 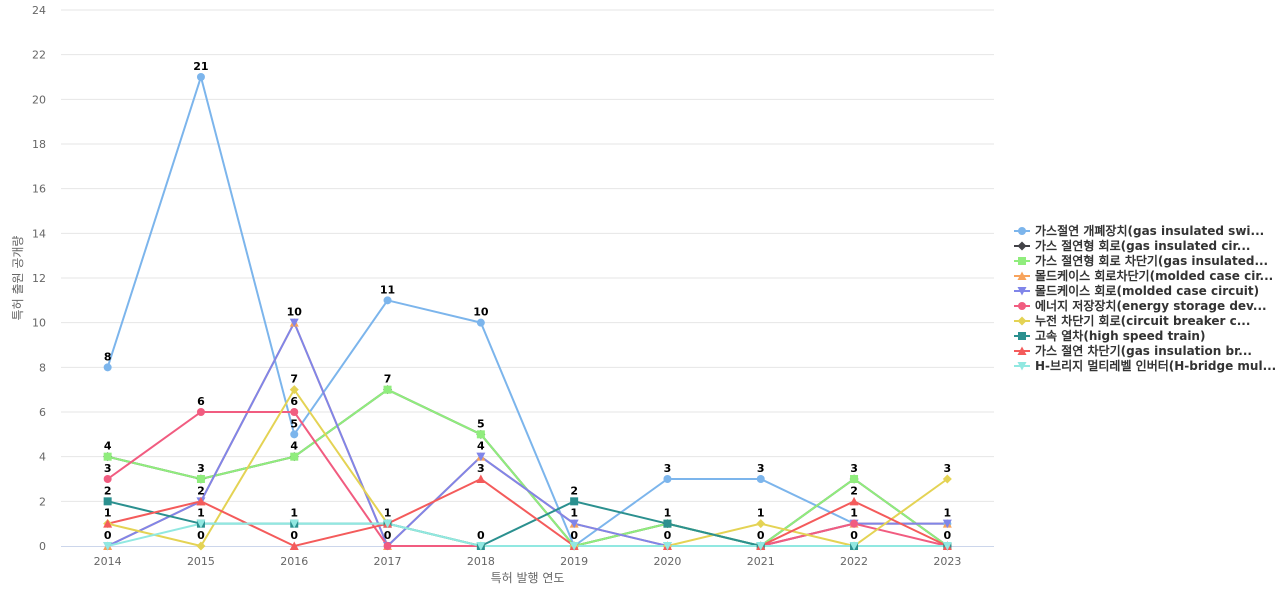 What do you see at coordinates (201, 561) in the screenshot?
I see `x-tick-label: 2015` at bounding box center [201, 561].